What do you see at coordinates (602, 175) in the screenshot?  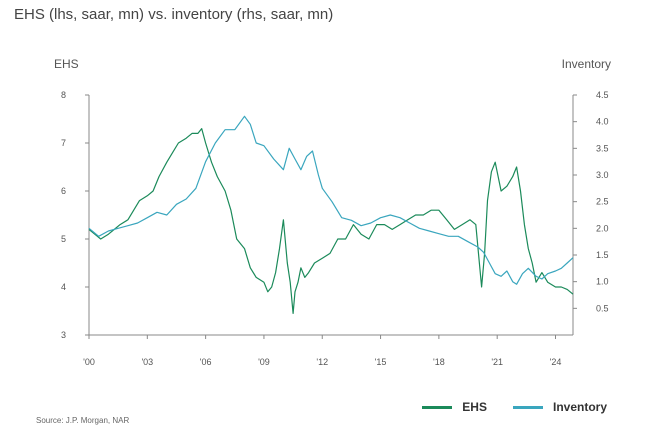 I see `right-tick-label: 3.0` at bounding box center [602, 175].